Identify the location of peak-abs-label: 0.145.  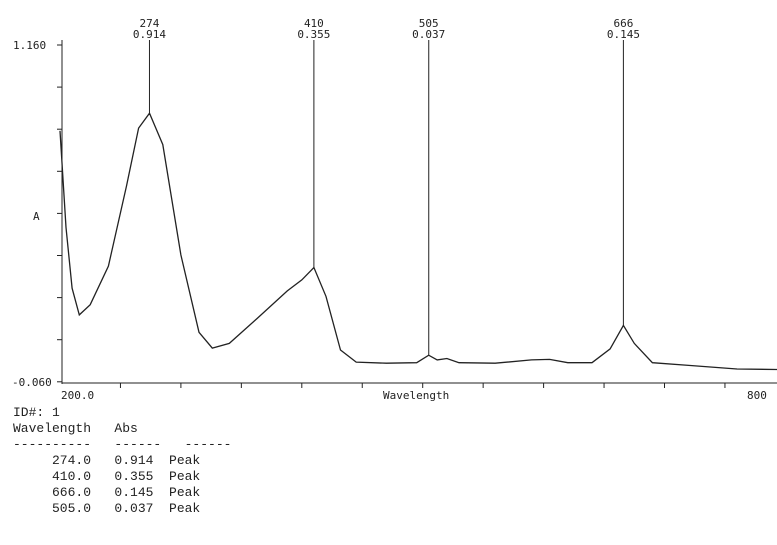
(623, 34).